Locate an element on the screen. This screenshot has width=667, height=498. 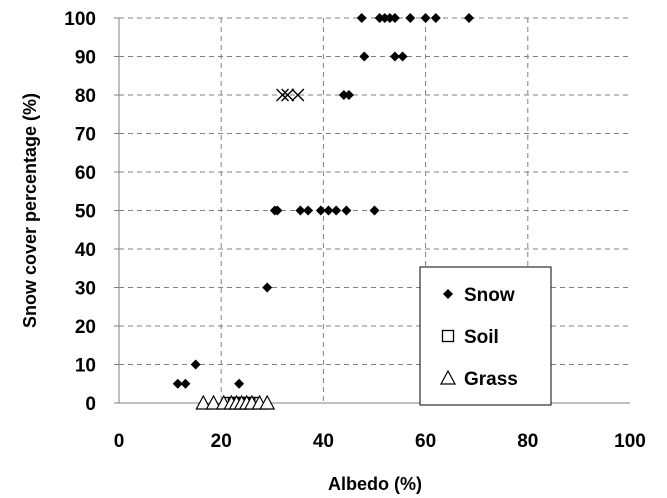
legend-label-grass: Grass is located at coordinates (491, 379).